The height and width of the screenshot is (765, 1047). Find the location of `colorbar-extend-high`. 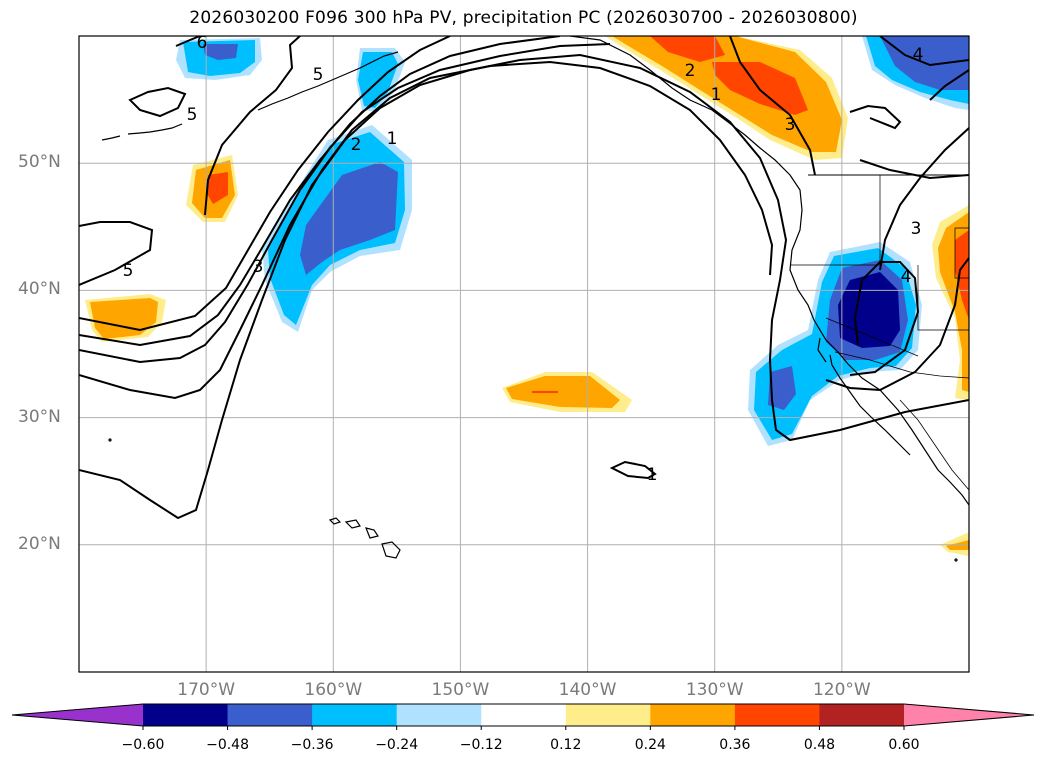

colorbar-extend-high is located at coordinates (969, 715).